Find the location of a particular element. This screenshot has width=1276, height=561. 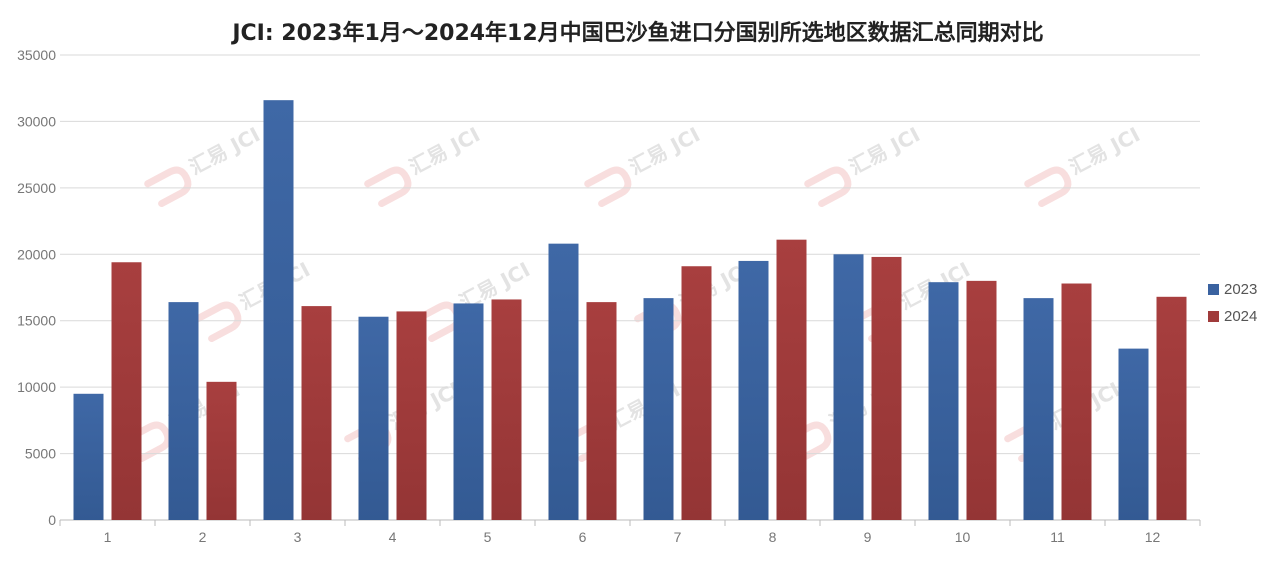

x-tick-label: 1 is located at coordinates (108, 537).